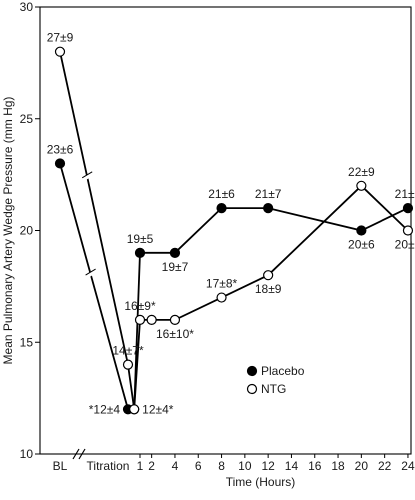 Image resolution: width=415 pixels, height=500 pixels. I want to click on x-tick-label: 16, so click(315, 466).